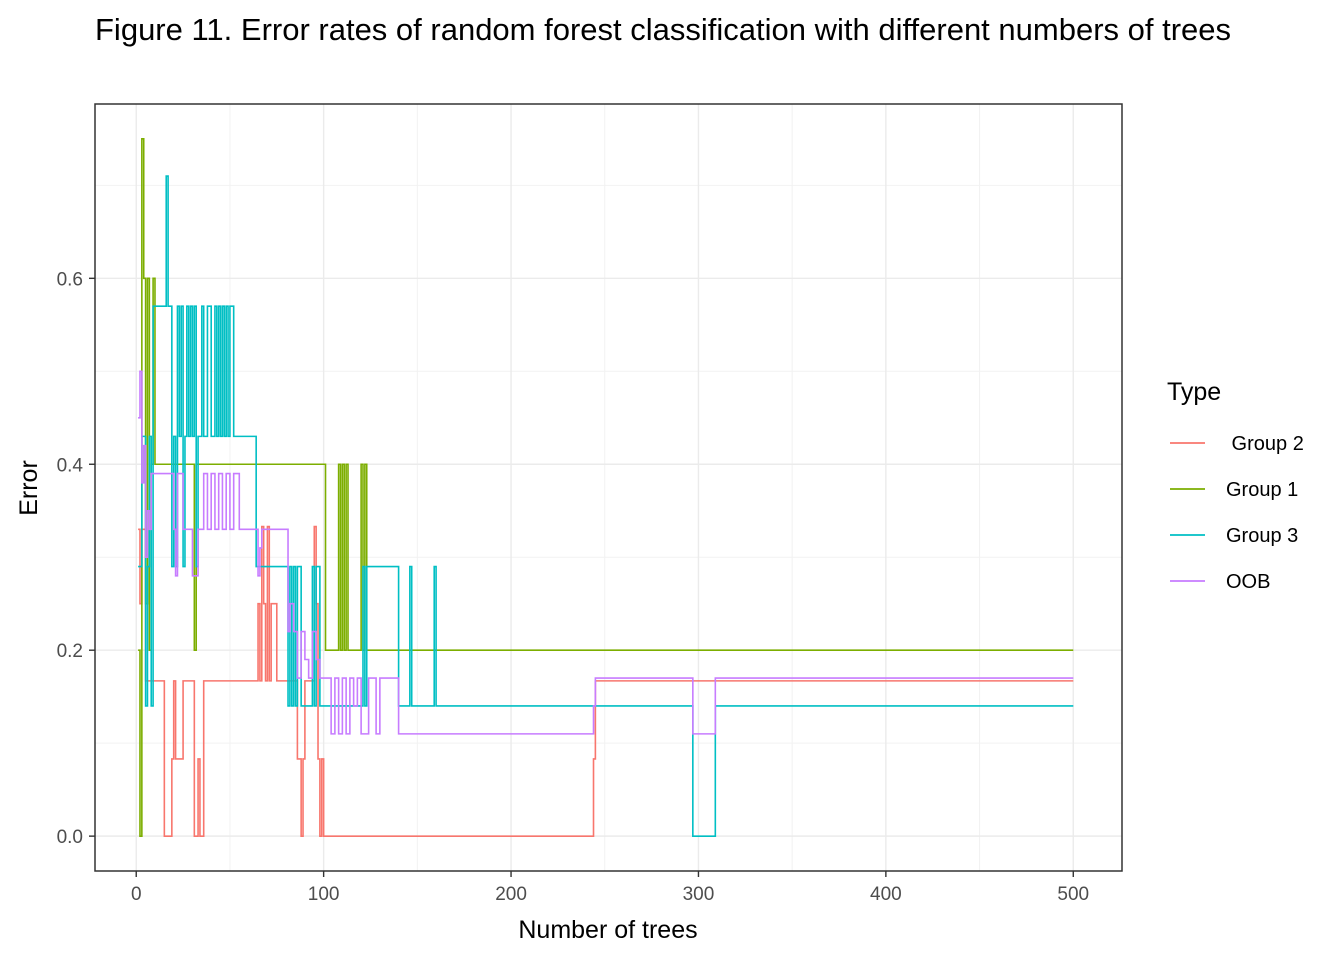 The width and height of the screenshot is (1344, 960). I want to click on y-axis: 0.0 0.2 0.4 0.6, so click(76, 558).